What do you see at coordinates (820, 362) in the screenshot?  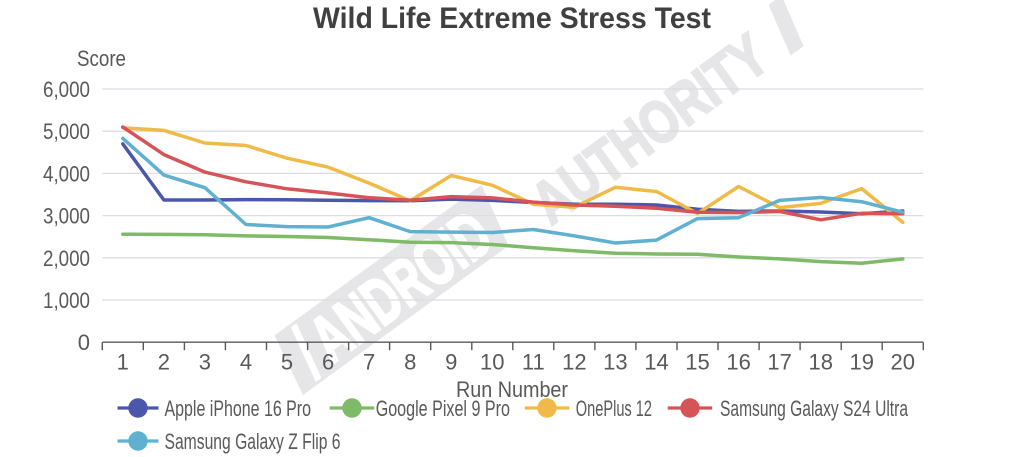 I see `svg-text: 18` at bounding box center [820, 362].